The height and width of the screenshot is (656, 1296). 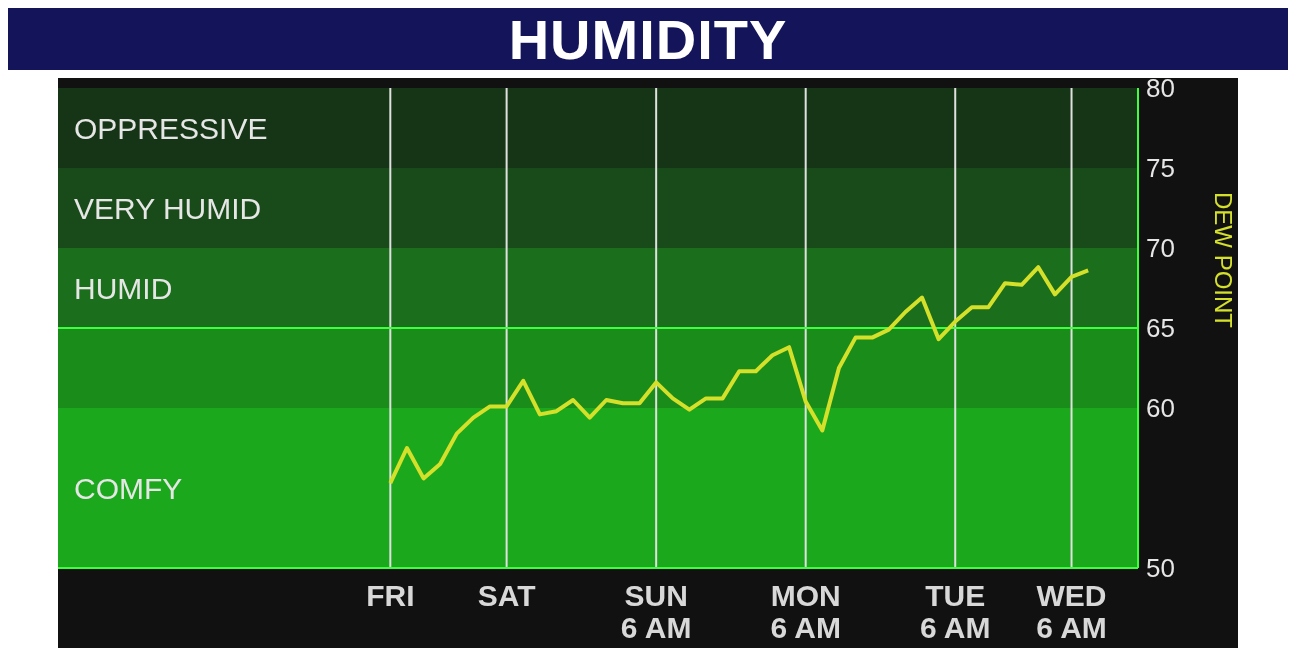 What do you see at coordinates (1071, 611) in the screenshot?
I see `x-tick-label: WED 6 AM` at bounding box center [1071, 611].